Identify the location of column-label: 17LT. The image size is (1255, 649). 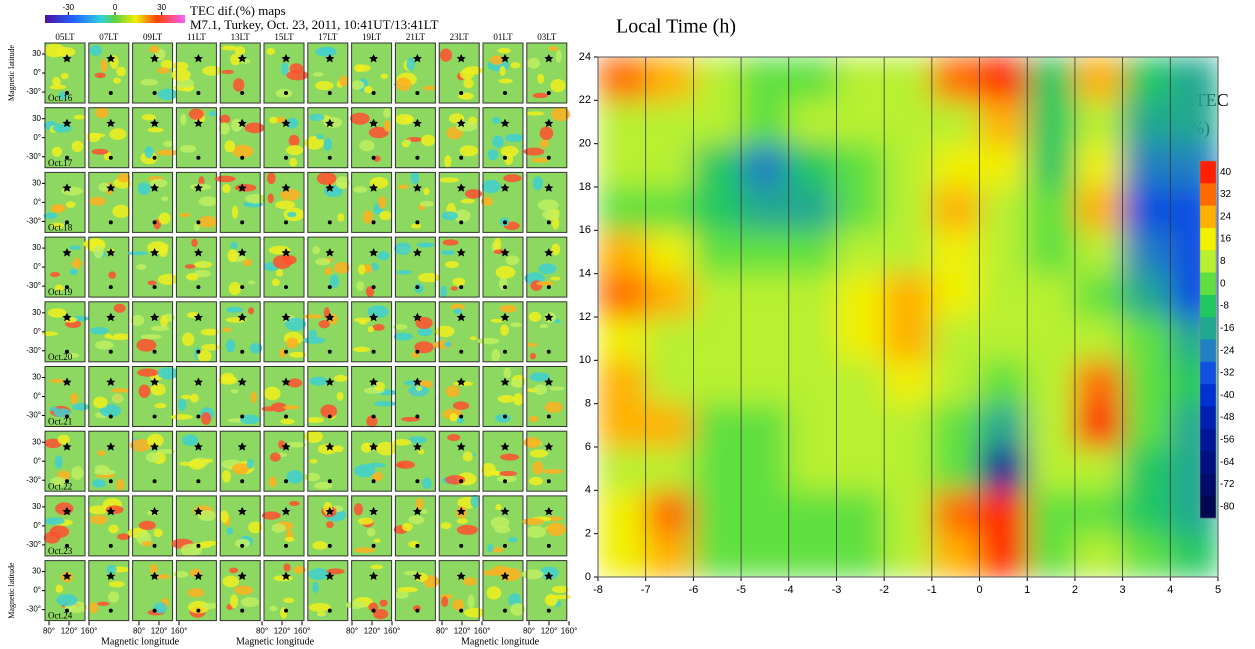
(328, 37).